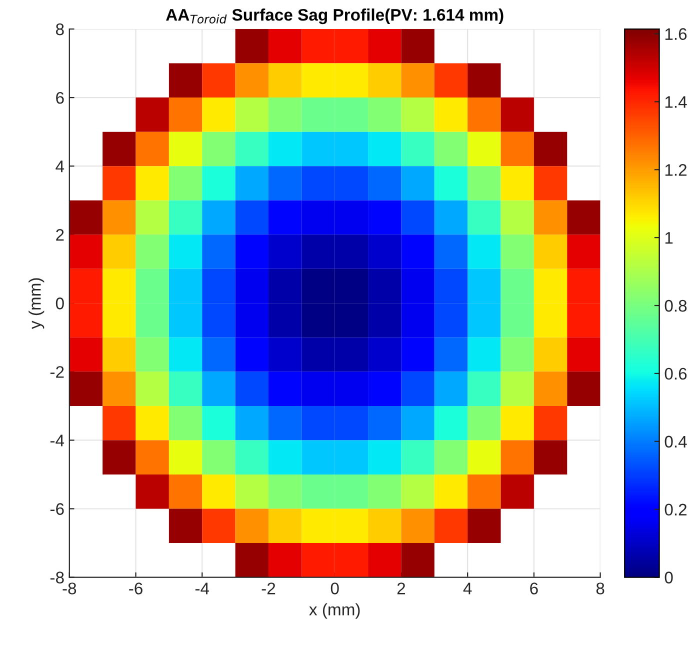  I want to click on color-bar-label: 1.4, so click(676, 102).